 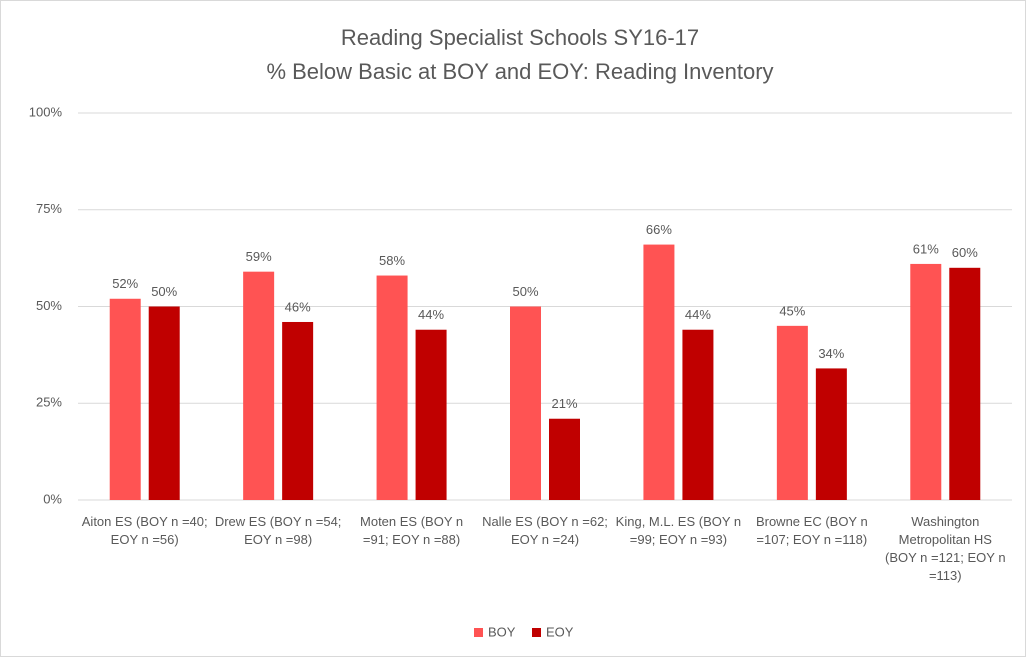 What do you see at coordinates (52, 498) in the screenshot?
I see `y-tick-label: 0%` at bounding box center [52, 498].